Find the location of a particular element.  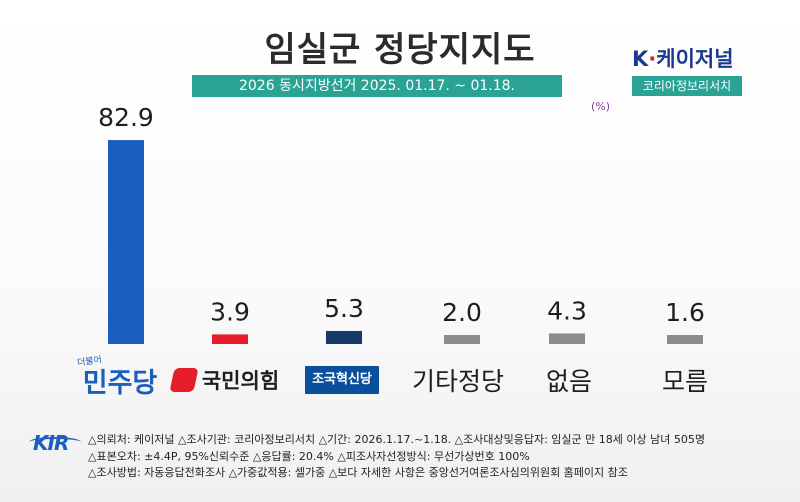

brand-block: K·케이저널 코리아정보리서치 is located at coordinates (687, 71).